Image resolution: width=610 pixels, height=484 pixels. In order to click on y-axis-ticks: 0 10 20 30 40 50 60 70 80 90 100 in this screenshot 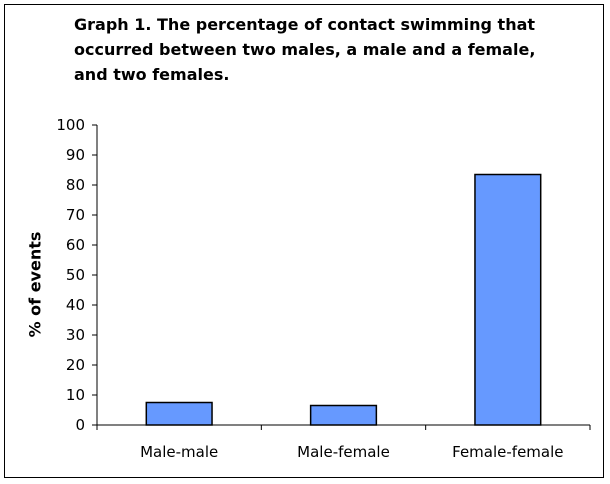, I will do `click(76, 275)`.